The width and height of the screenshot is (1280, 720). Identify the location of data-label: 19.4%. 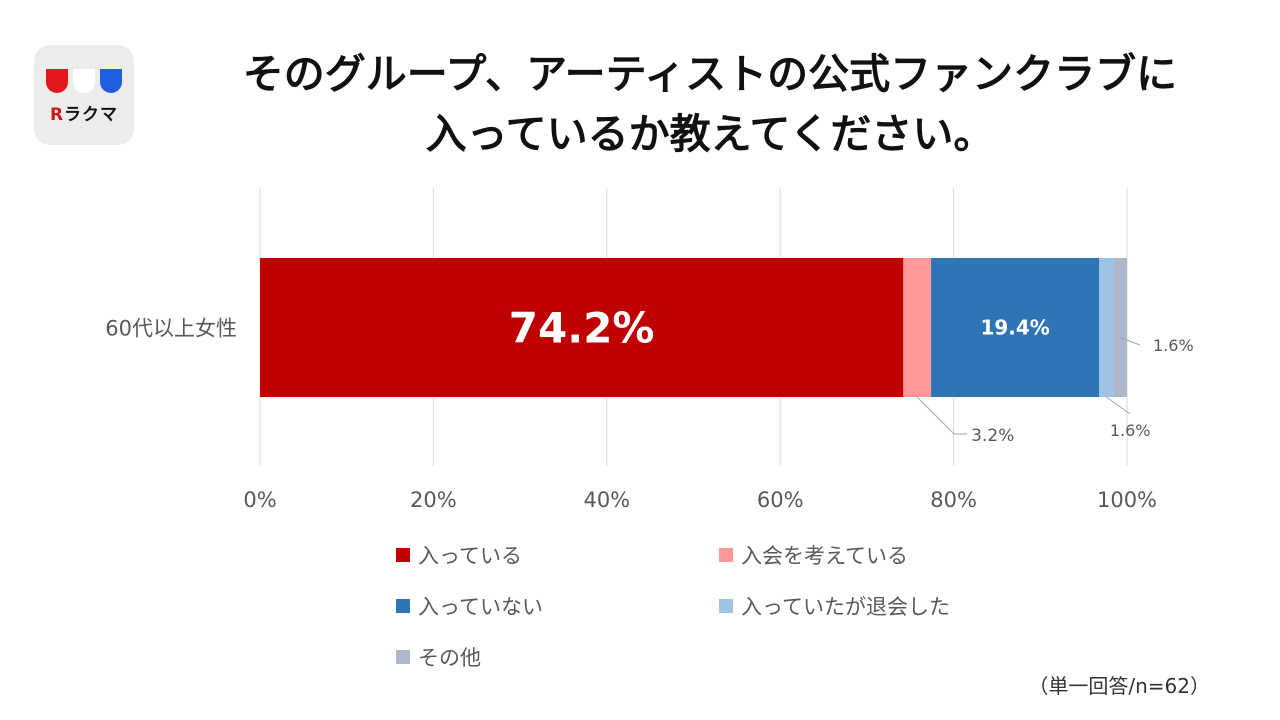
(1014, 328).